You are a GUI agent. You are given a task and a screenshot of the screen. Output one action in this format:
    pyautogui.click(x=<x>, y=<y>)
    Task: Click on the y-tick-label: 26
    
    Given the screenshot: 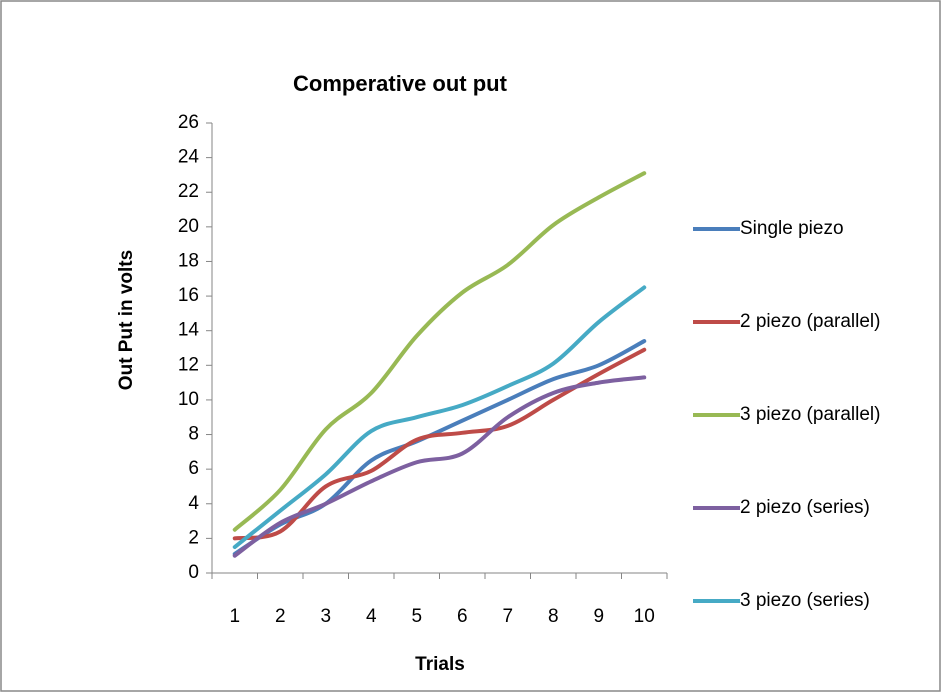 What is the action you would take?
    pyautogui.click(x=188, y=122)
    